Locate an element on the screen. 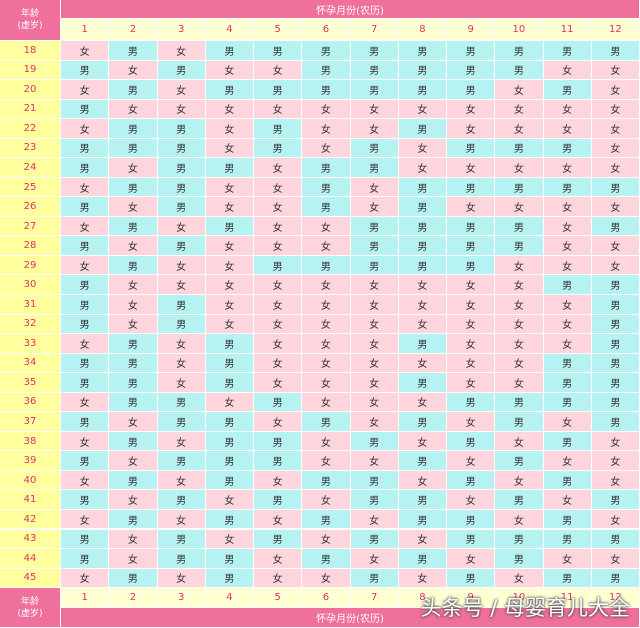  month-label: 10 is located at coordinates (519, 30).